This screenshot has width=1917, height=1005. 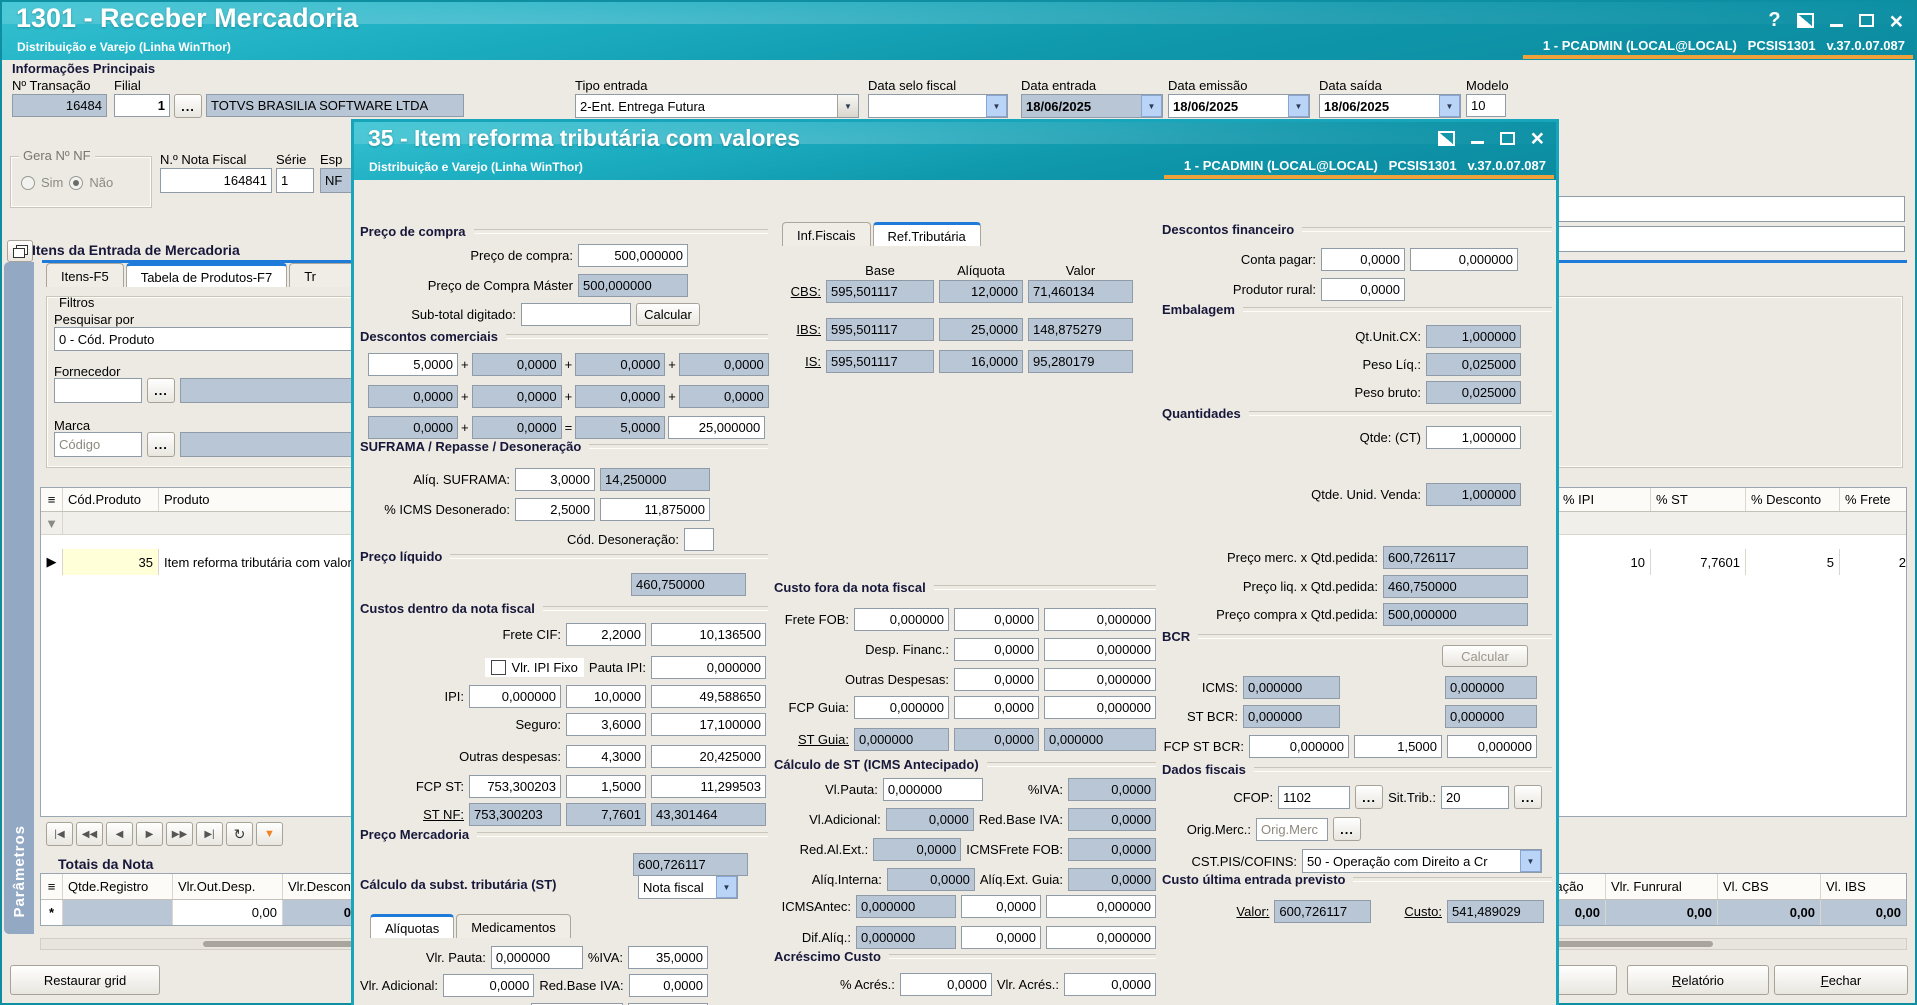 I want to click on red-base-iva-field: 0,0000, so click(x=668, y=985).